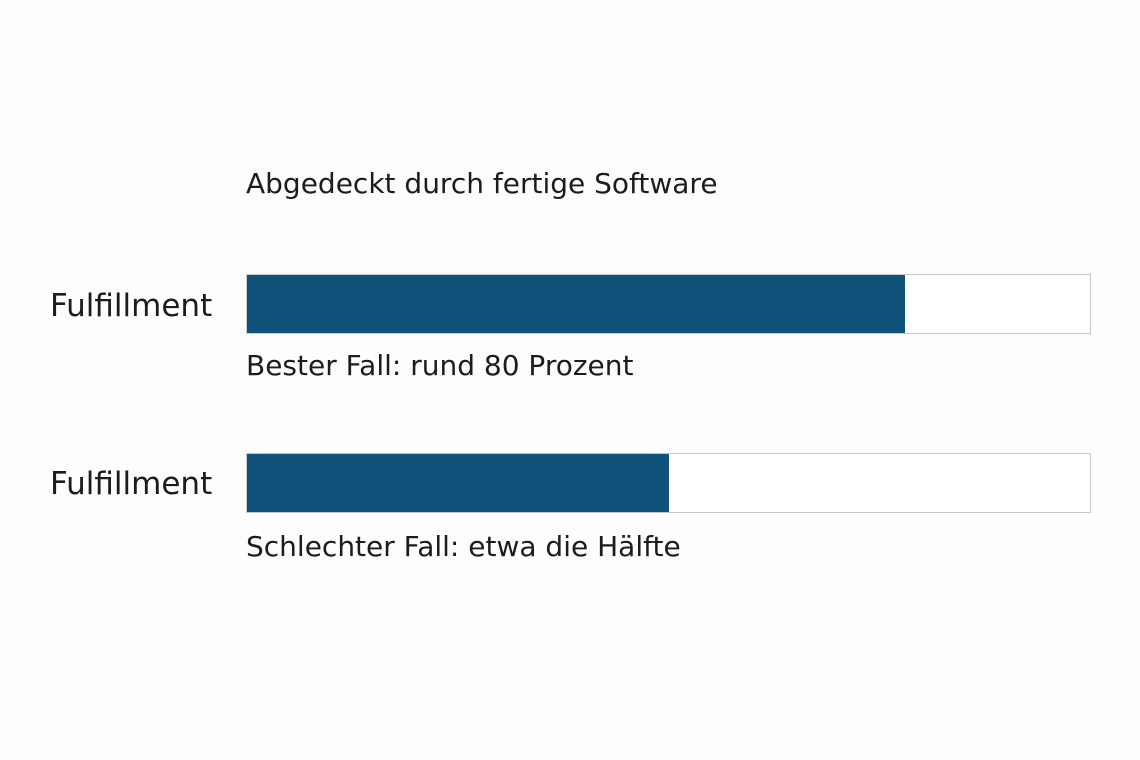 The height and width of the screenshot is (760, 1140). What do you see at coordinates (463, 546) in the screenshot?
I see `caption-worst: Schlechter Fall: etwa die Hälfte` at bounding box center [463, 546].